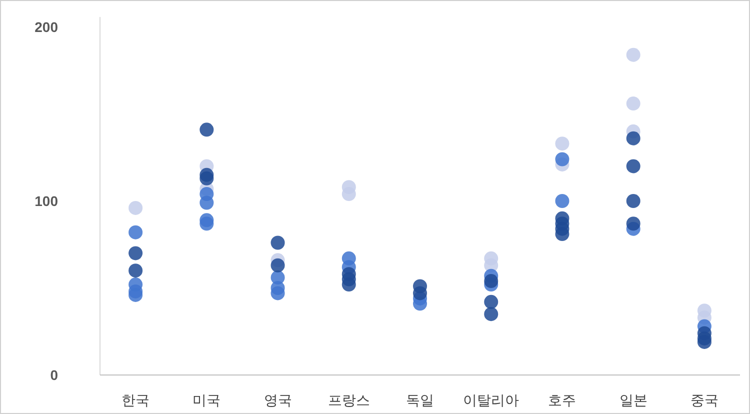 The height and width of the screenshot is (414, 750). What do you see at coordinates (136, 401) in the screenshot?
I see `x-tick-label: 한국` at bounding box center [136, 401].